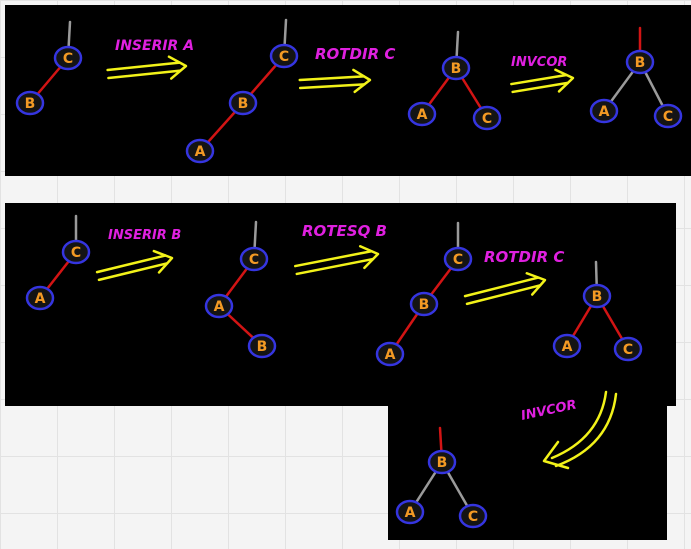  I want to click on label-recolor-1: INVCOR, so click(539, 62).